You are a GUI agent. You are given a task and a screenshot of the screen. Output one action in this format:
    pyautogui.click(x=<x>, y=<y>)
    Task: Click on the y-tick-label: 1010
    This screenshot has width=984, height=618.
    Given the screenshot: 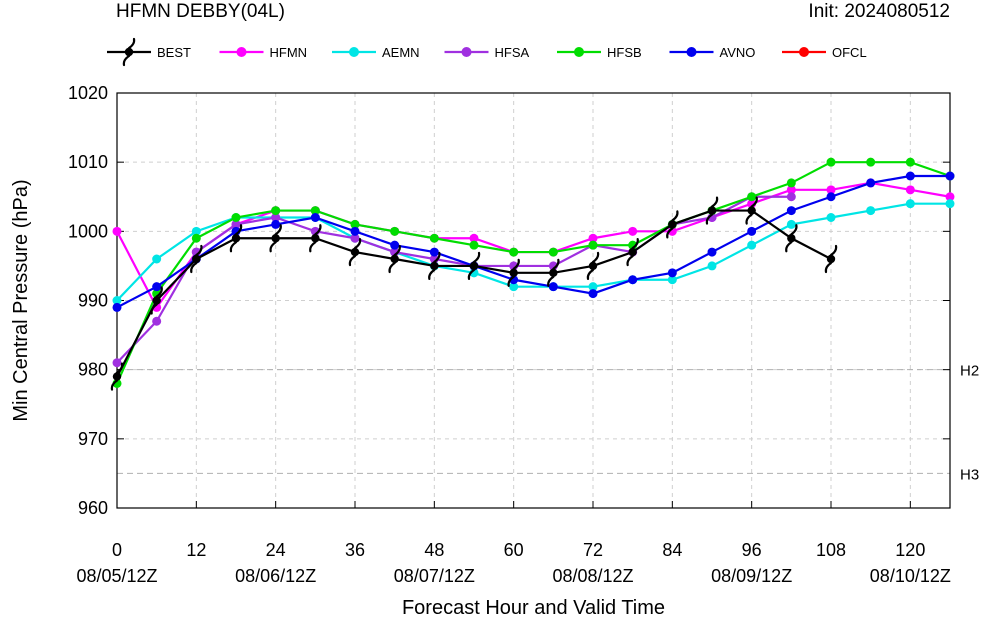 What is the action you would take?
    pyautogui.click(x=88, y=162)
    